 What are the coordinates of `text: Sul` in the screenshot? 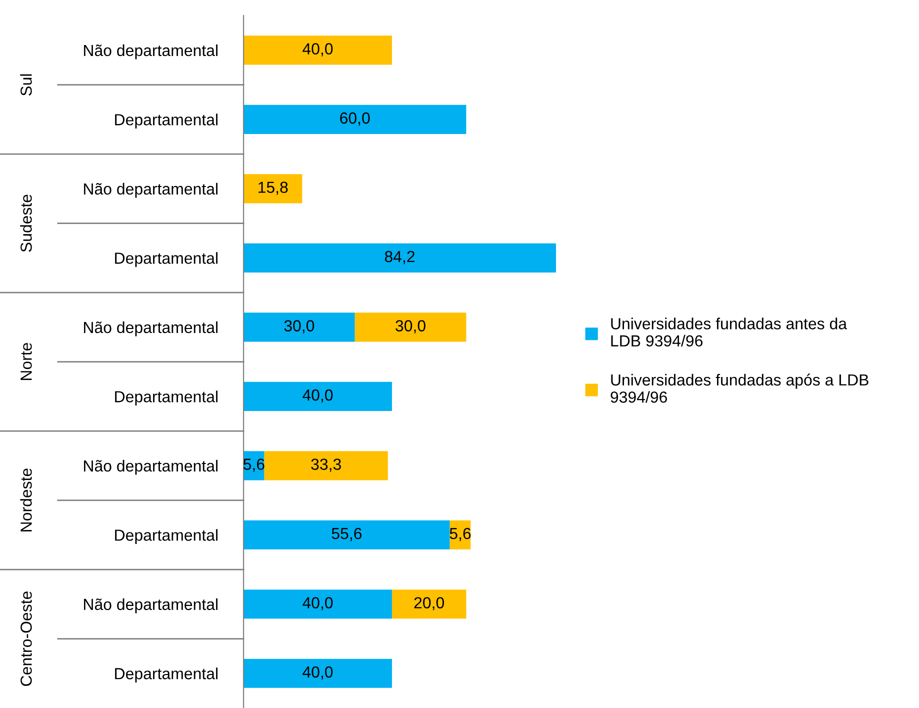 It's located at (26, 85).